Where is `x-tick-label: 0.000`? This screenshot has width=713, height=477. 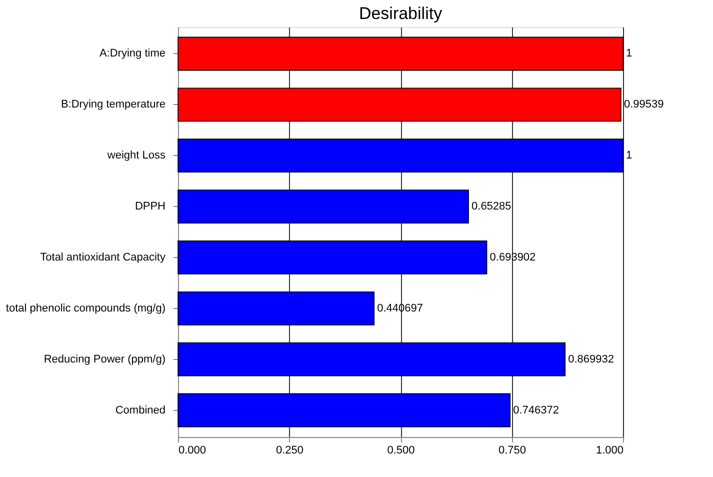 x-tick-label: 0.000 is located at coordinates (192, 450).